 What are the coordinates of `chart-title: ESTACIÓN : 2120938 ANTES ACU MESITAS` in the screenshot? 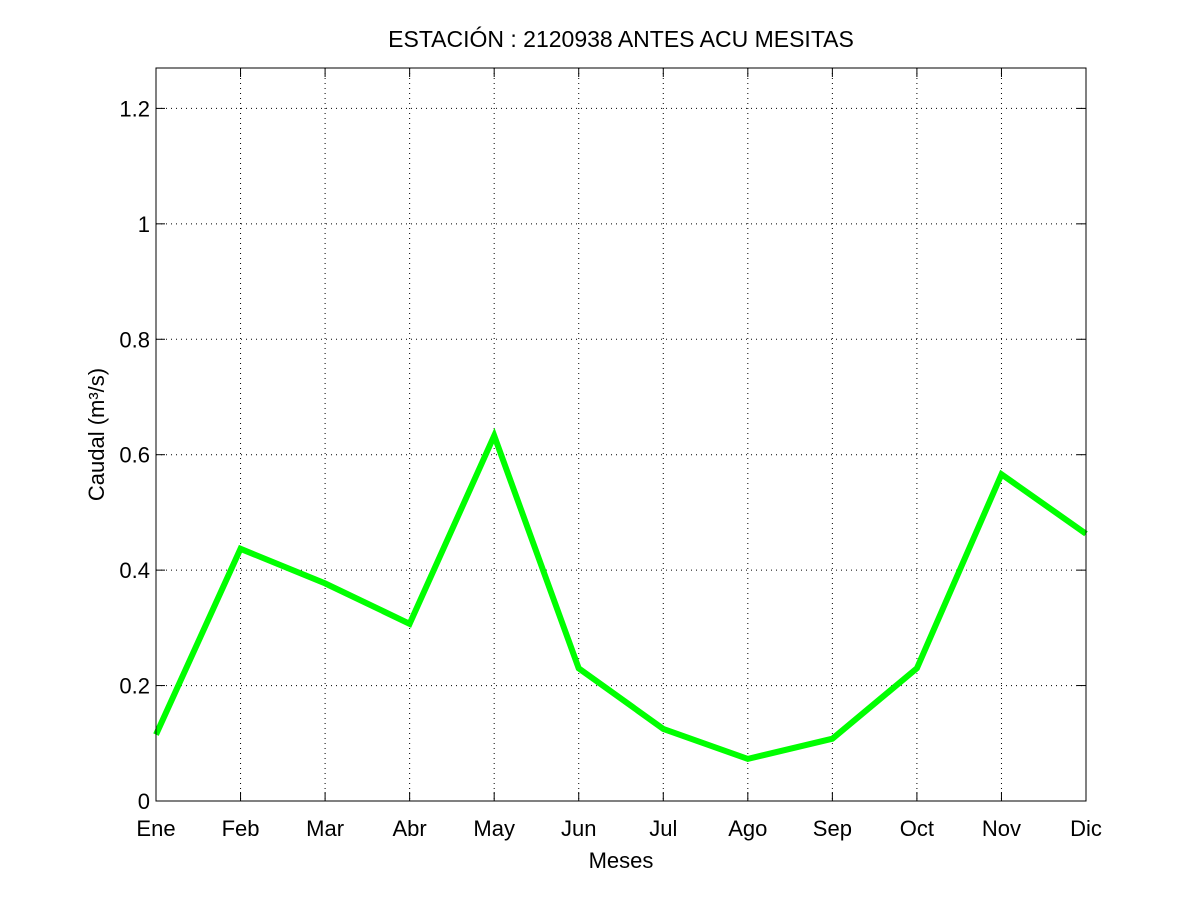 It's located at (621, 39).